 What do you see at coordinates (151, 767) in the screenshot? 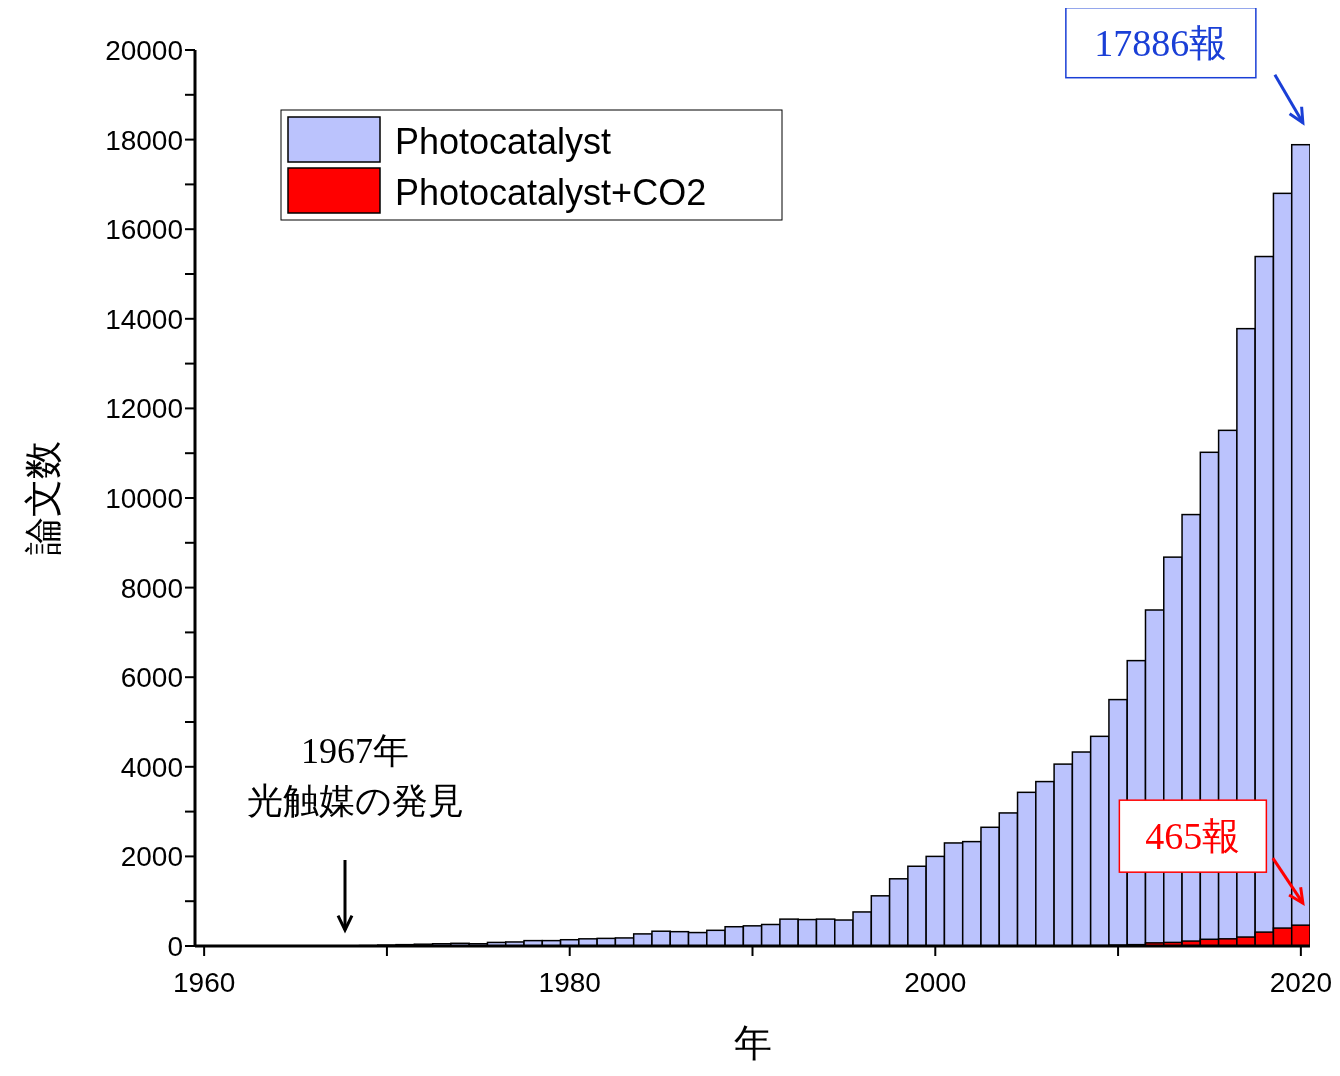
I see `y-tick-label: 4000` at bounding box center [151, 767].